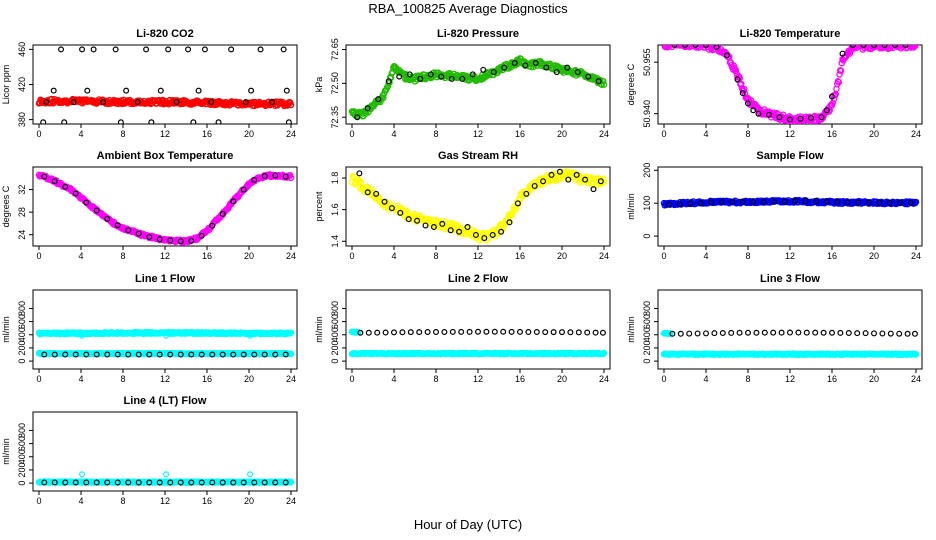  I want to click on panel-title: Line 1 Flow, so click(165, 279).